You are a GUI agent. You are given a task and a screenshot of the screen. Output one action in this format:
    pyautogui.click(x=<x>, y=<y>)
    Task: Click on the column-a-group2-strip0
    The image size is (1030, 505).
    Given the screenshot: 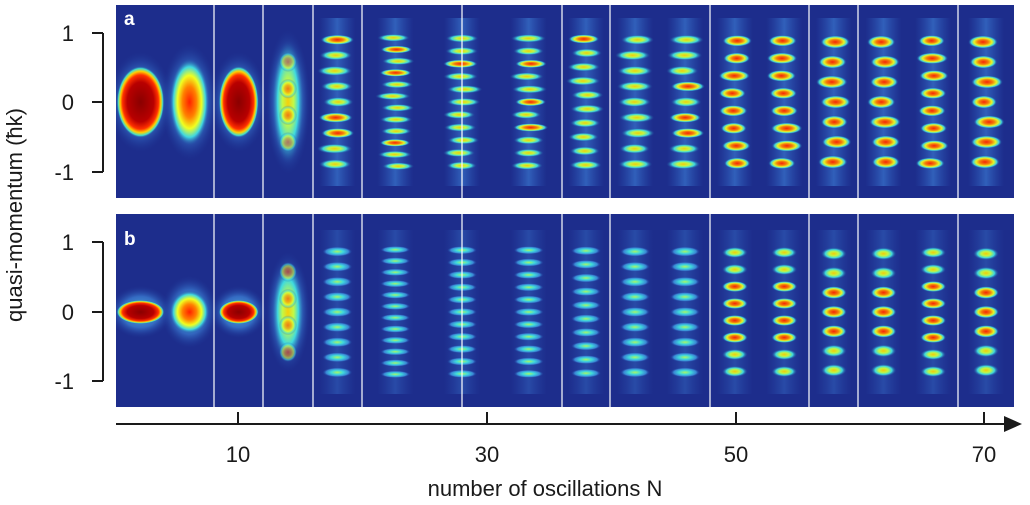 What is the action you would take?
    pyautogui.click(x=395, y=102)
    